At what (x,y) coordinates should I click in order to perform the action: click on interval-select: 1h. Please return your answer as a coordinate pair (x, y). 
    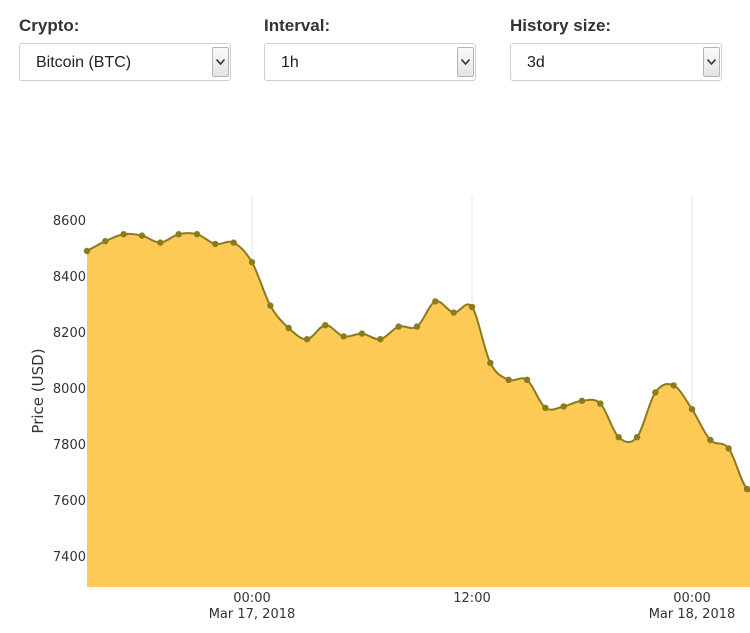
    Looking at the image, I should click on (370, 62).